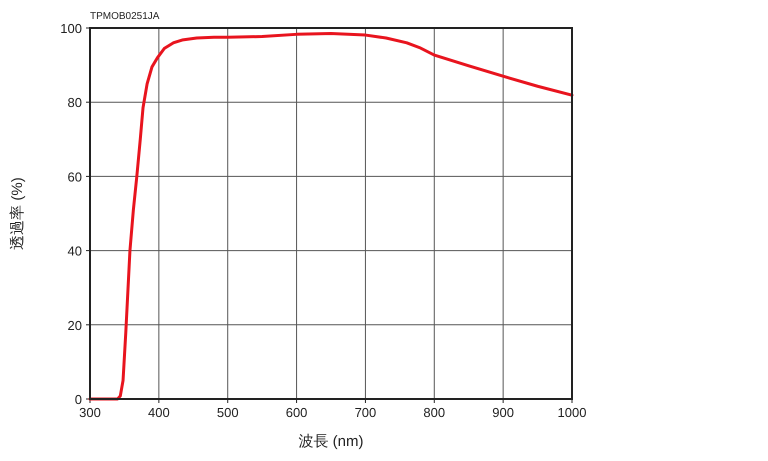 This screenshot has width=768, height=461. I want to click on y-tick-label: 100, so click(71, 28).